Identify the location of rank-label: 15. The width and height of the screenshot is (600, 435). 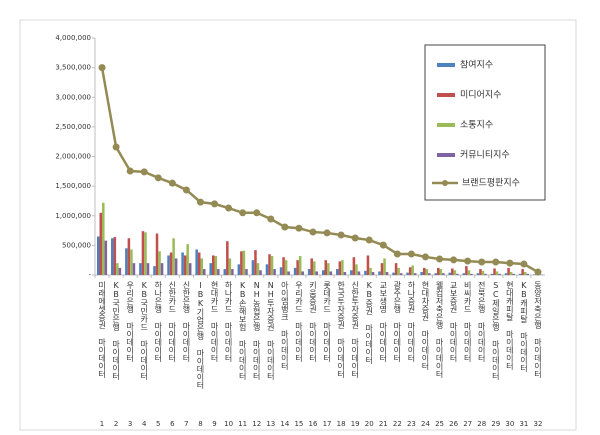
(298, 424).